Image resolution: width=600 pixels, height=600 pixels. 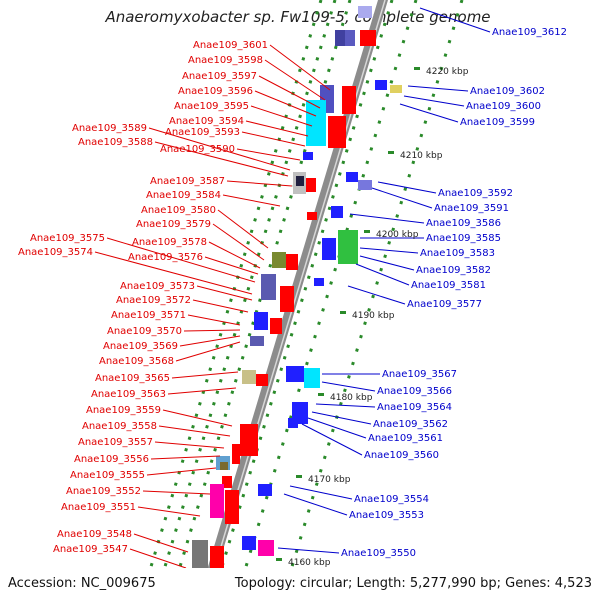 What do you see at coordinates (187, 181) in the screenshot?
I see `gene-label-forward: Anae109_3587` at bounding box center [187, 181].